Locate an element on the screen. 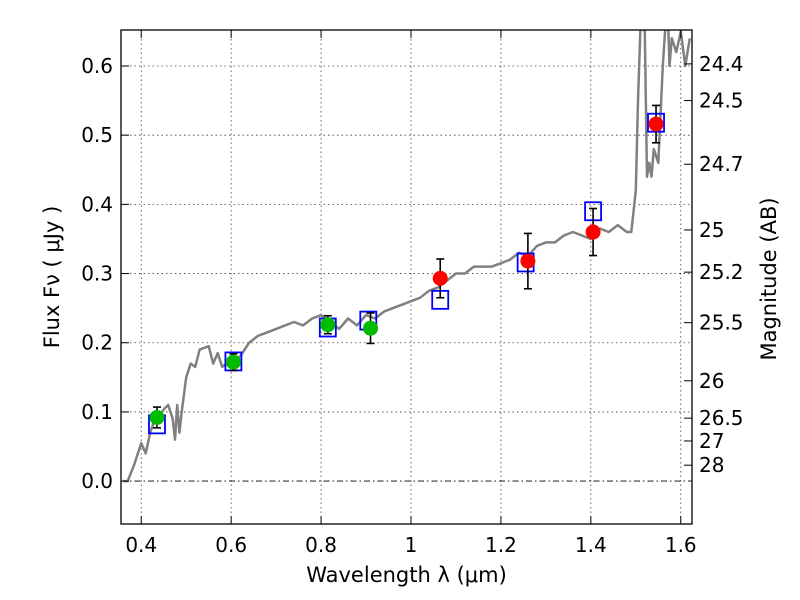  y-tick-label: 0.1 is located at coordinates (97, 412).